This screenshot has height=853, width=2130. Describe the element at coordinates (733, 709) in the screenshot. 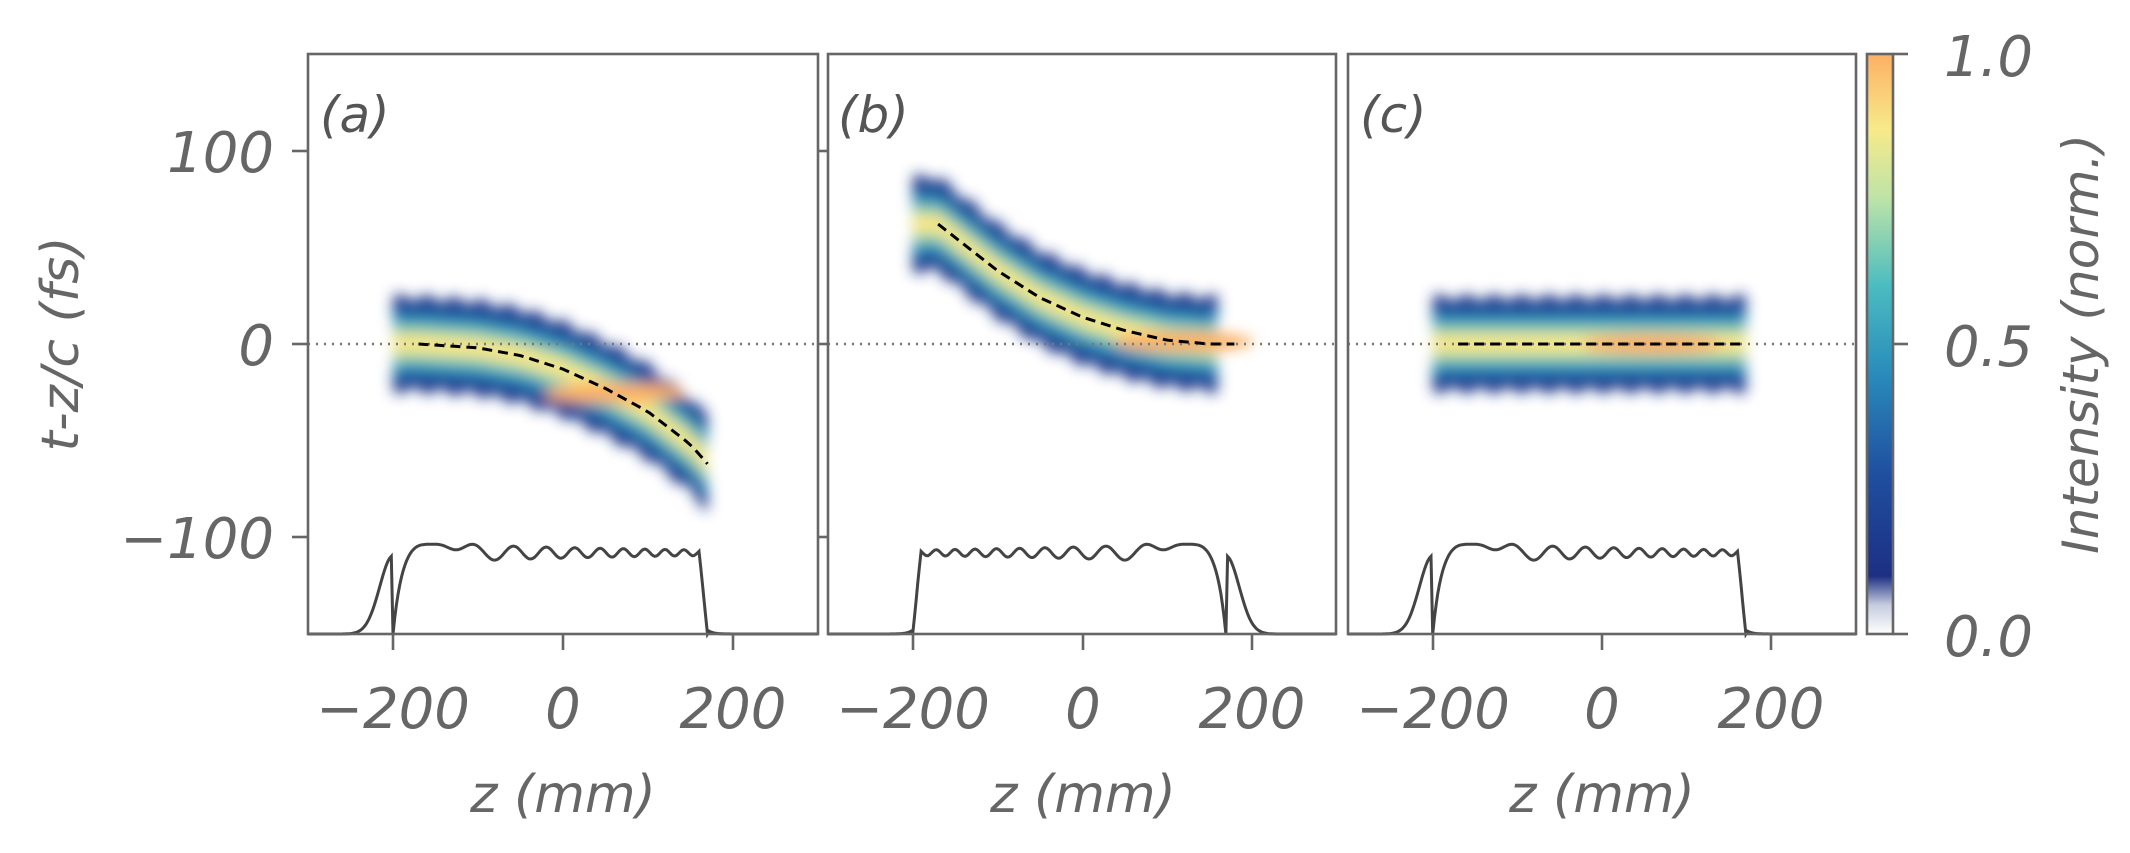

I see `xtick-label-200-a: 200` at that location.